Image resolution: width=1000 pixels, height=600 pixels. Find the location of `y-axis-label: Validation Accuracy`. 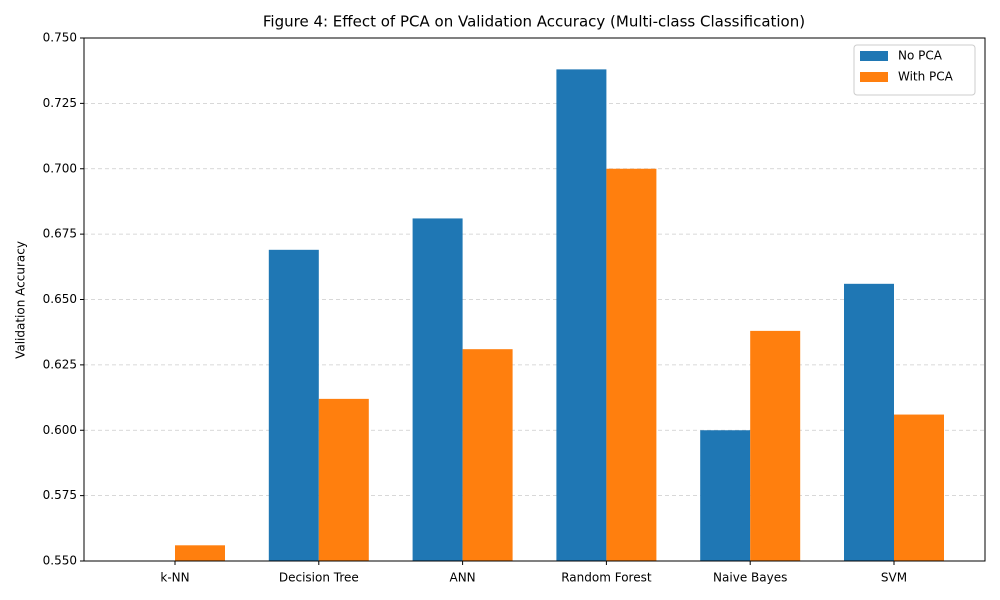

y-axis-label: Validation Accuracy is located at coordinates (21, 300).